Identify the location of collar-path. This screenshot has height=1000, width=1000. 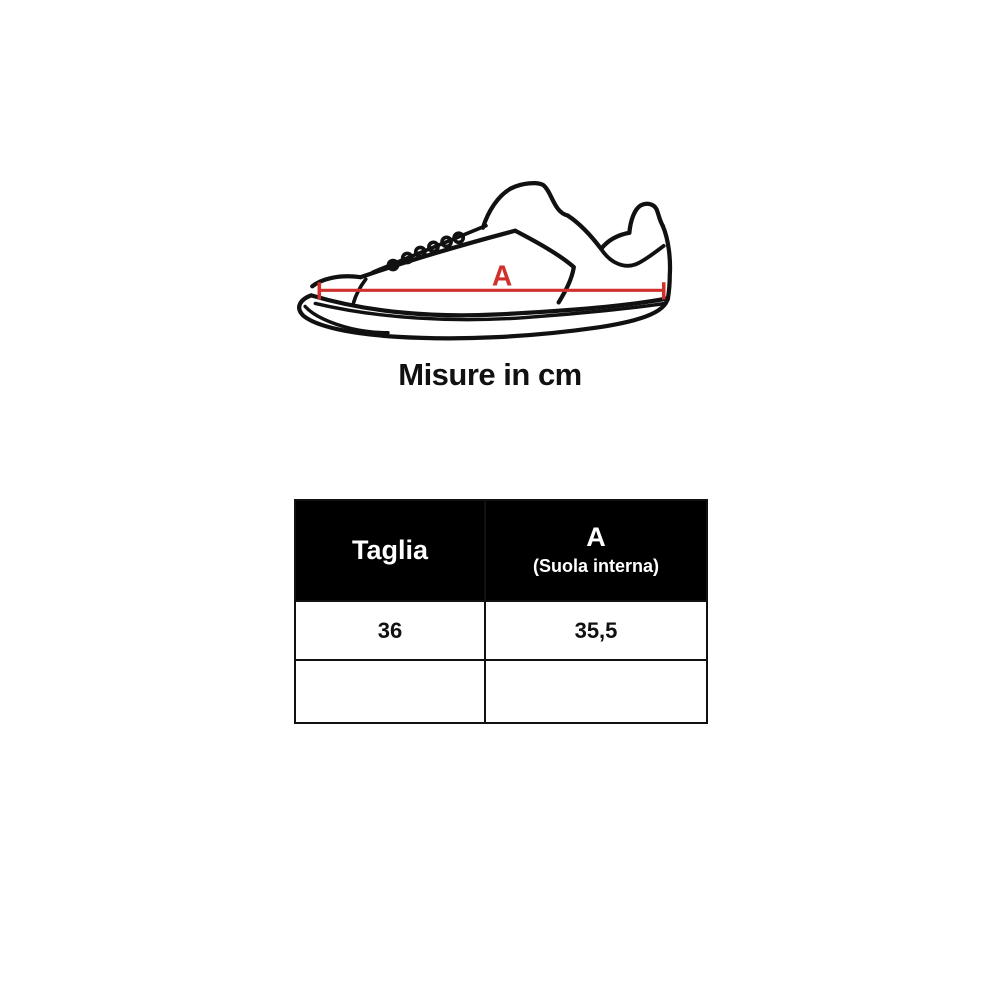
(598, 232).